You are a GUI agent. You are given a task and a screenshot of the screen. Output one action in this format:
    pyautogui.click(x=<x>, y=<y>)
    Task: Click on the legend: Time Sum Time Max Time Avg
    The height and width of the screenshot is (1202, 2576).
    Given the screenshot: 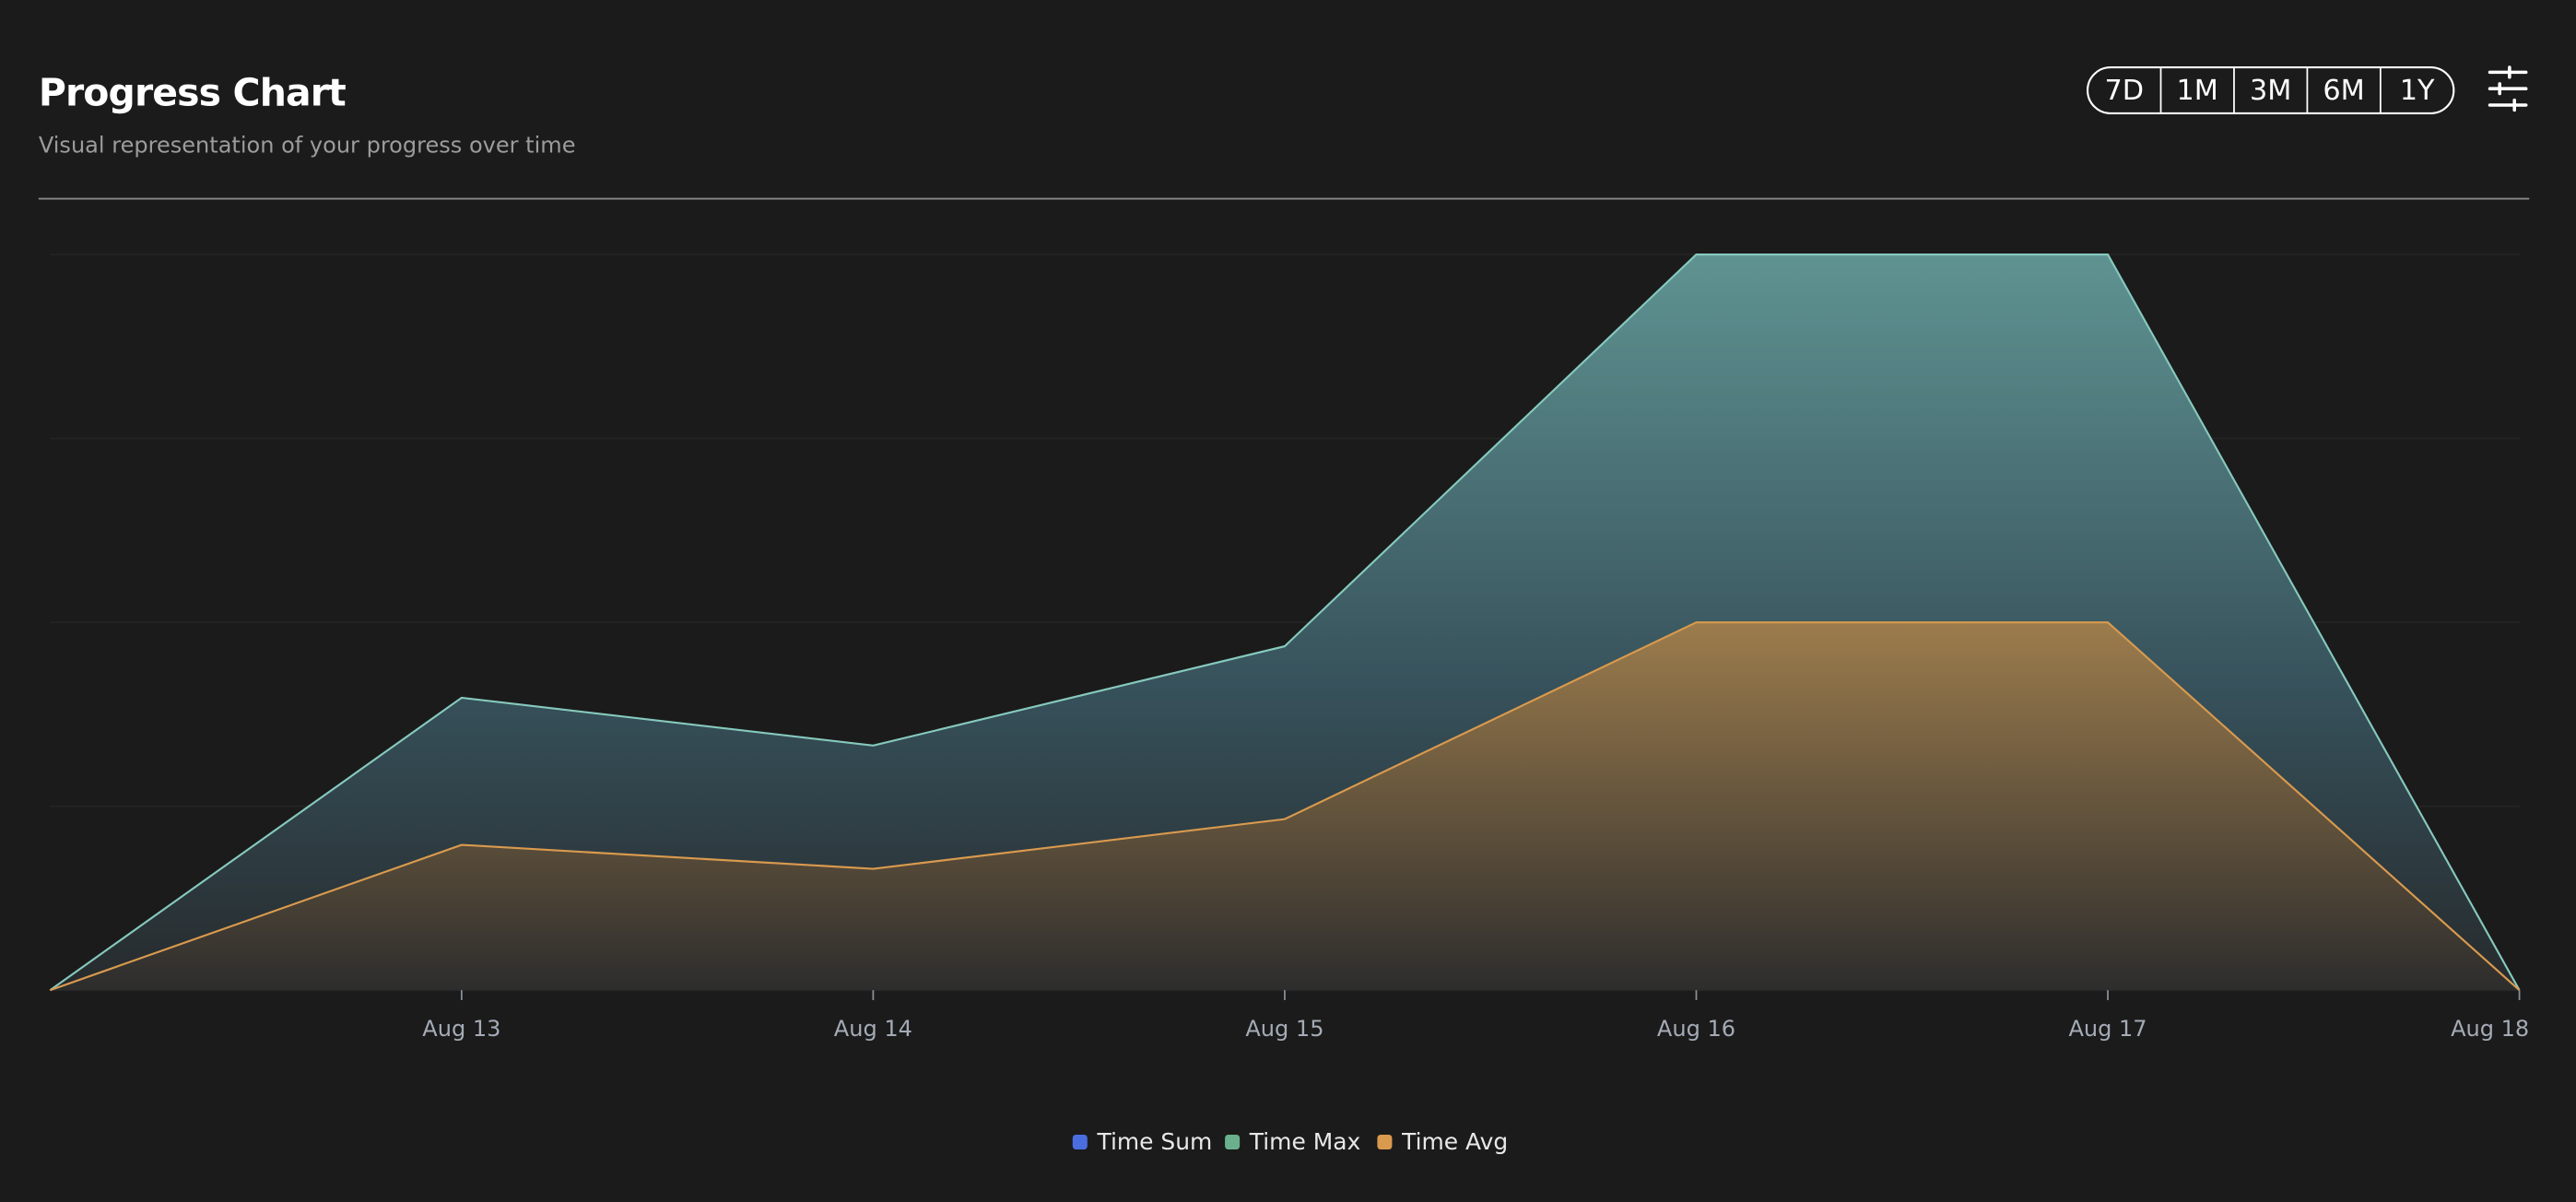 What is the action you would take?
    pyautogui.click(x=1290, y=1141)
    